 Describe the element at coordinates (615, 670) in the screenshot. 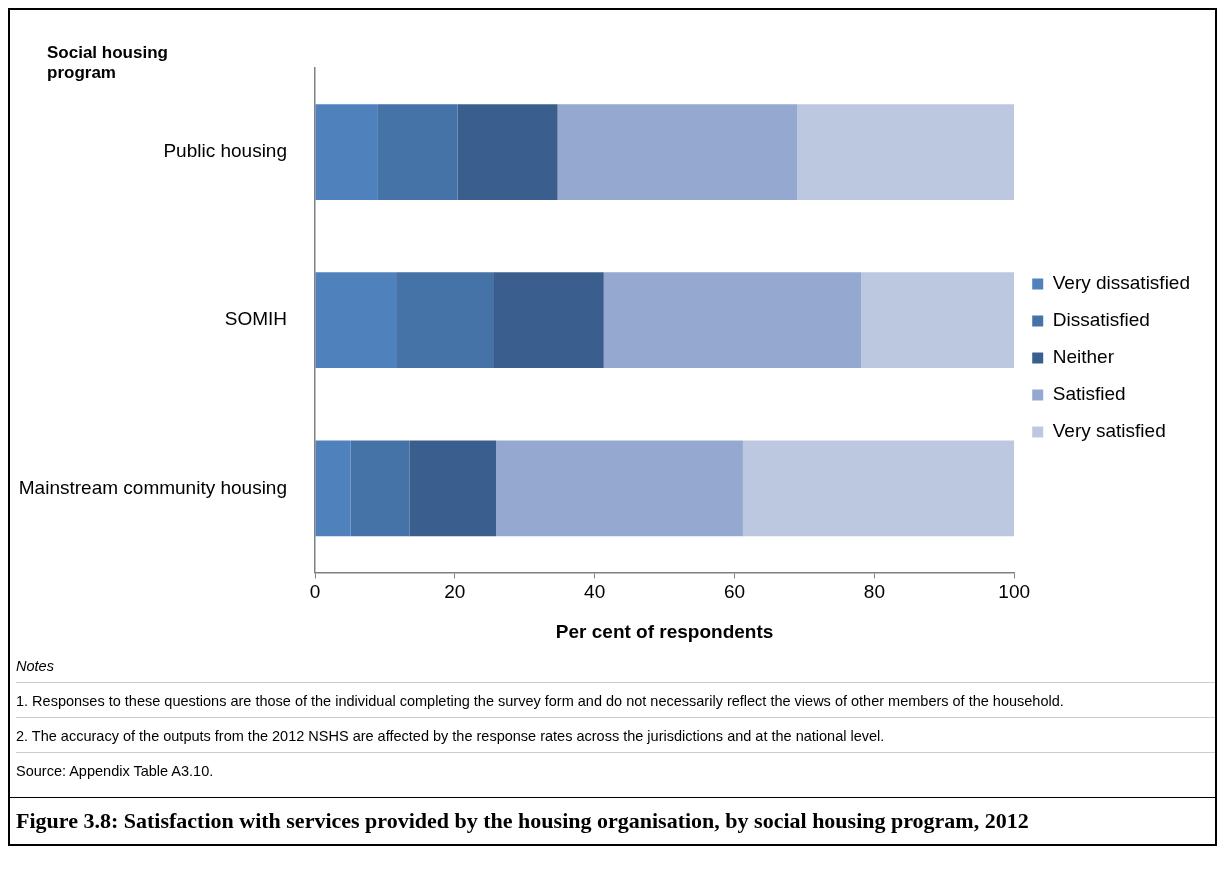

I see `text: Notes` at that location.